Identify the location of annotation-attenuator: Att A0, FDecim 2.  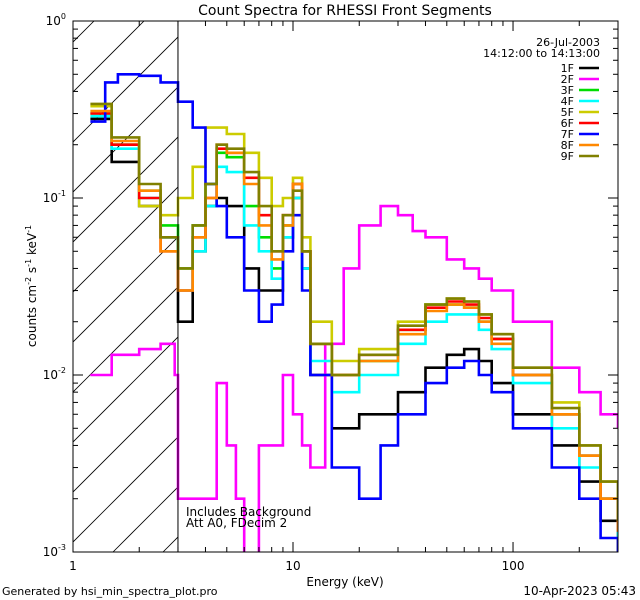
(236, 523).